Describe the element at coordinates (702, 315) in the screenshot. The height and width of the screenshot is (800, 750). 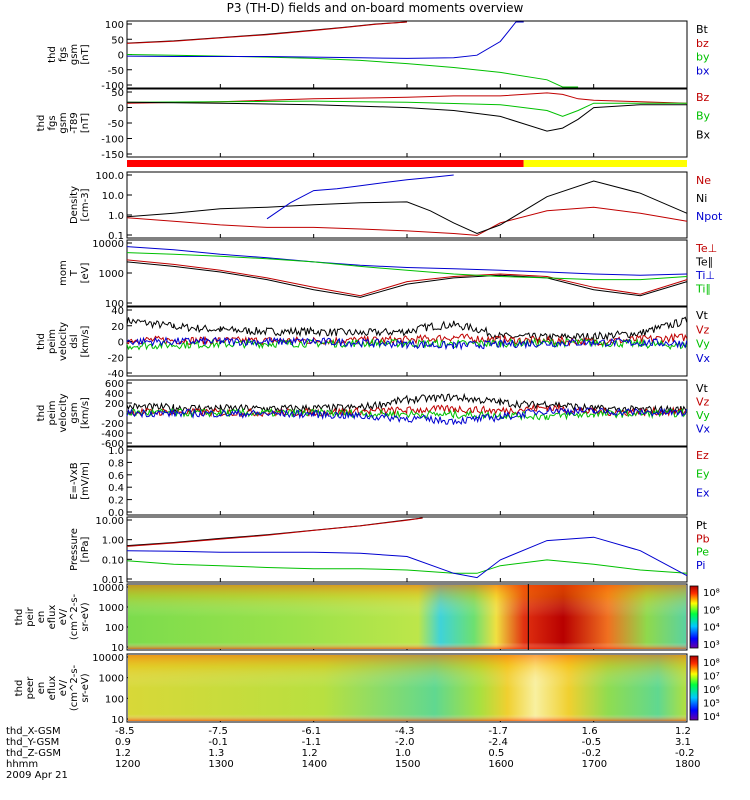
I see `legend-Vt: Vt` at that location.